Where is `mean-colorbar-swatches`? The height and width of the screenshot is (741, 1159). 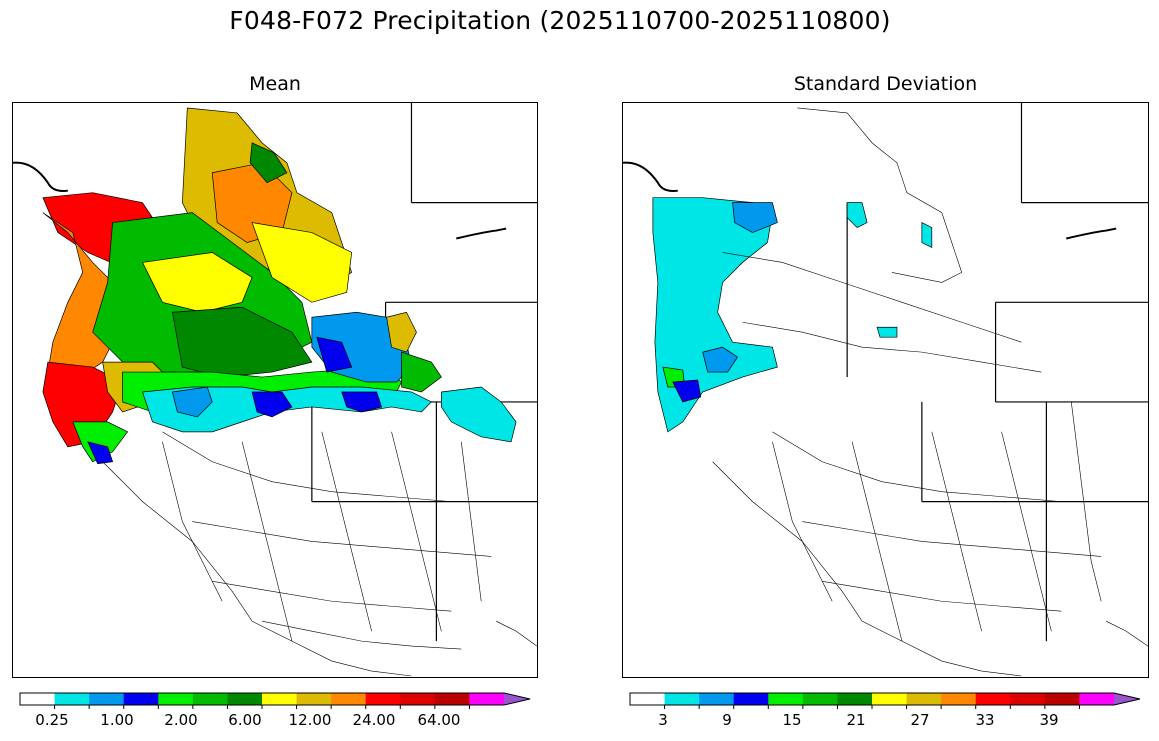 mean-colorbar-swatches is located at coordinates (275, 700).